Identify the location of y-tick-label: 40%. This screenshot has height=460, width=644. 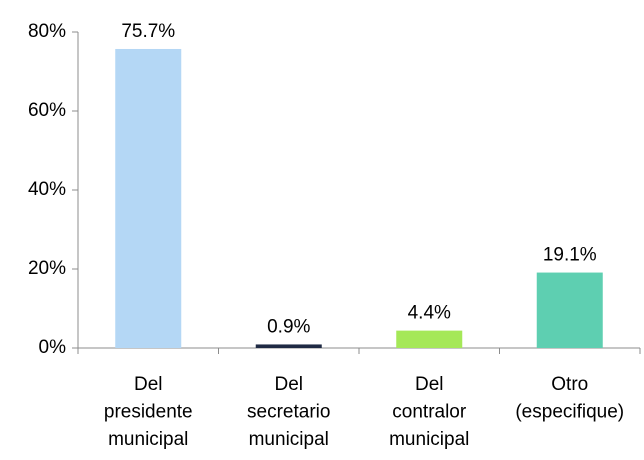
(47, 189).